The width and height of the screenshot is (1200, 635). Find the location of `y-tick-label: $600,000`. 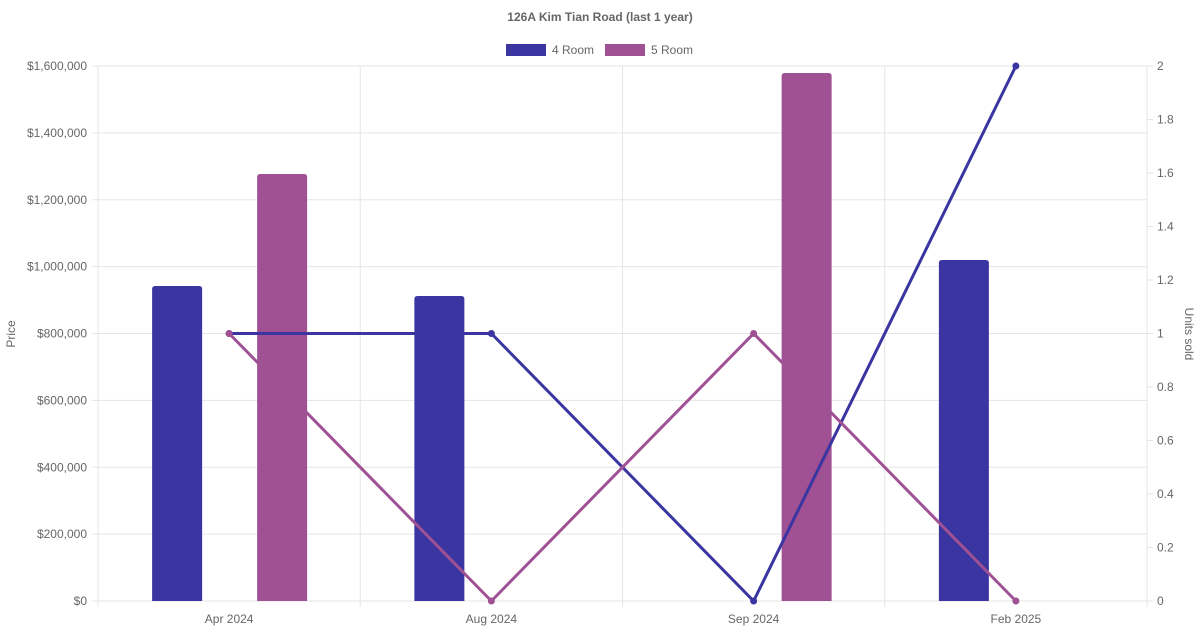

y-tick-label: $600,000 is located at coordinates (62, 400).